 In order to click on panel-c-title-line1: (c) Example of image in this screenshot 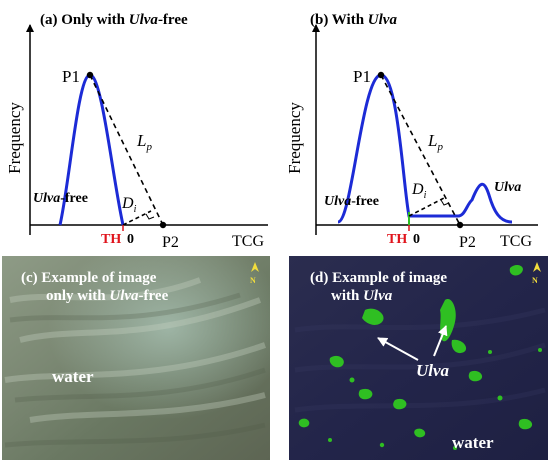, I will do `click(89, 278)`.